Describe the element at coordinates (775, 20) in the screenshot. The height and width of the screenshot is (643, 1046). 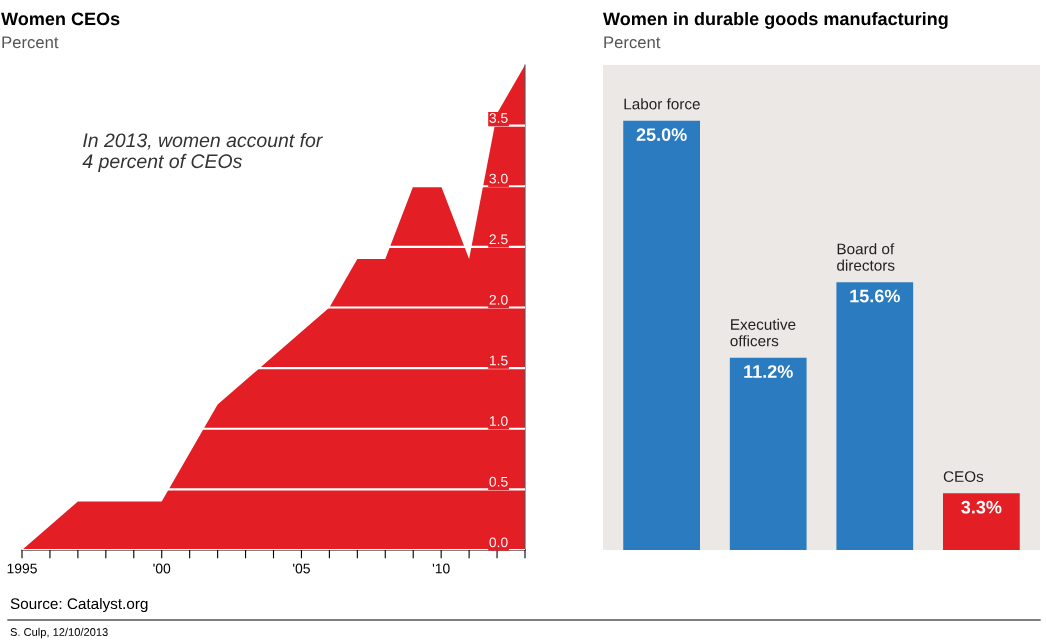
I see `chart-title: Women in durable goods manufacturing` at that location.